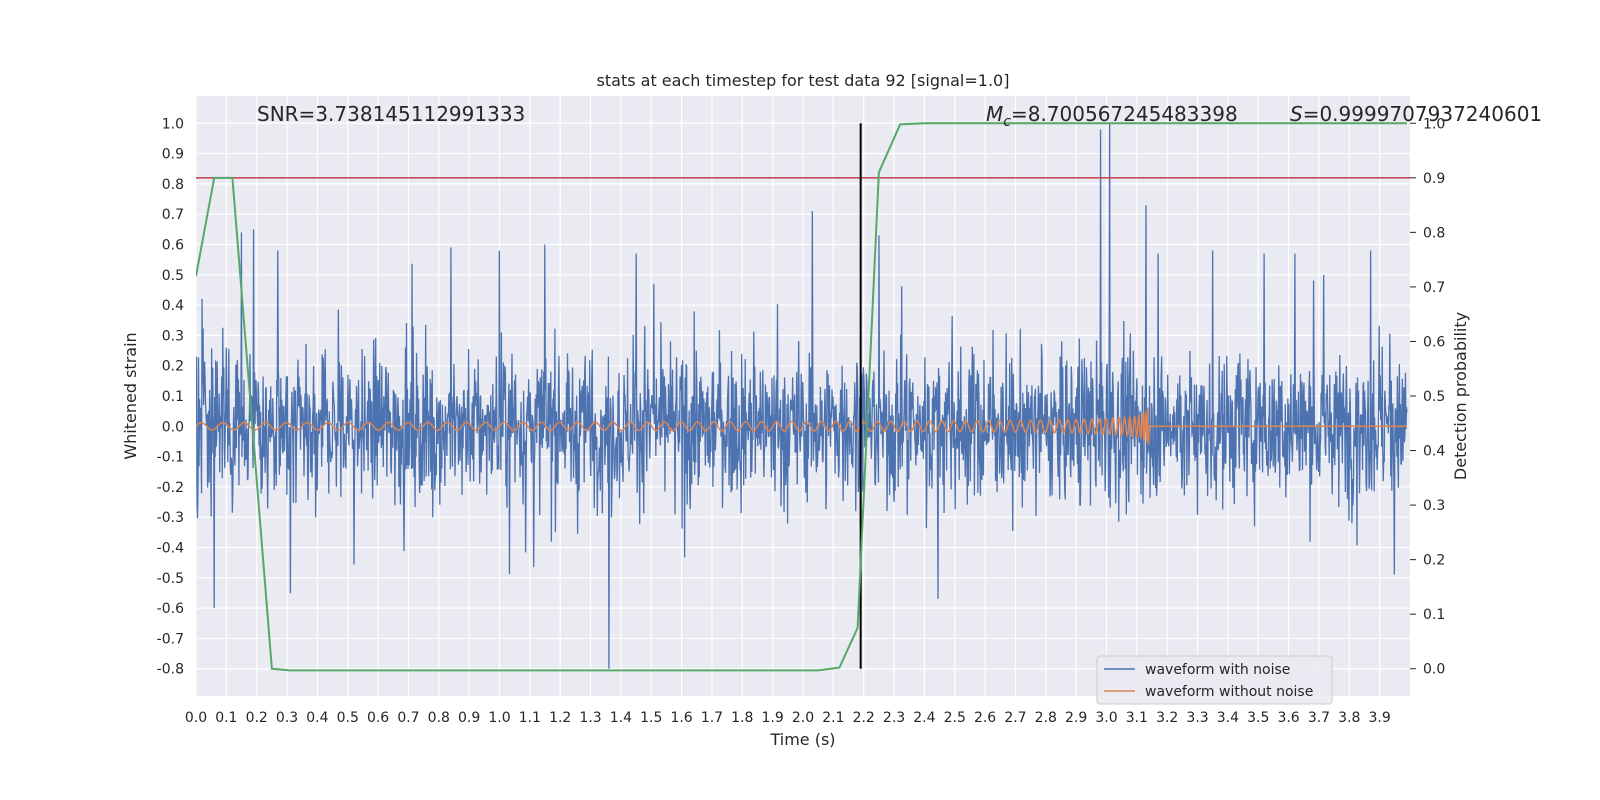 This screenshot has height=800, width=1600. Describe the element at coordinates (1296, 114) in the screenshot. I see `s-symbol: S` at that location.